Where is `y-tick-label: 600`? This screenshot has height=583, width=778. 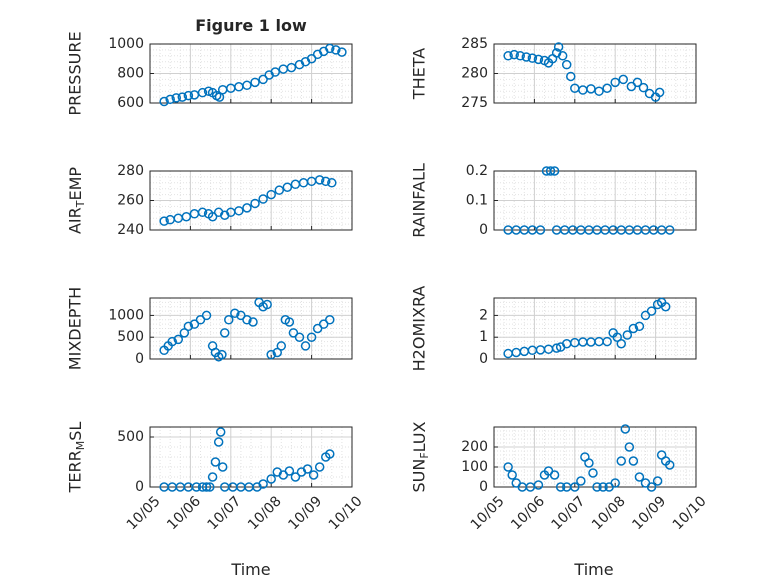
y-tick-label: 600 is located at coordinates (130, 103).